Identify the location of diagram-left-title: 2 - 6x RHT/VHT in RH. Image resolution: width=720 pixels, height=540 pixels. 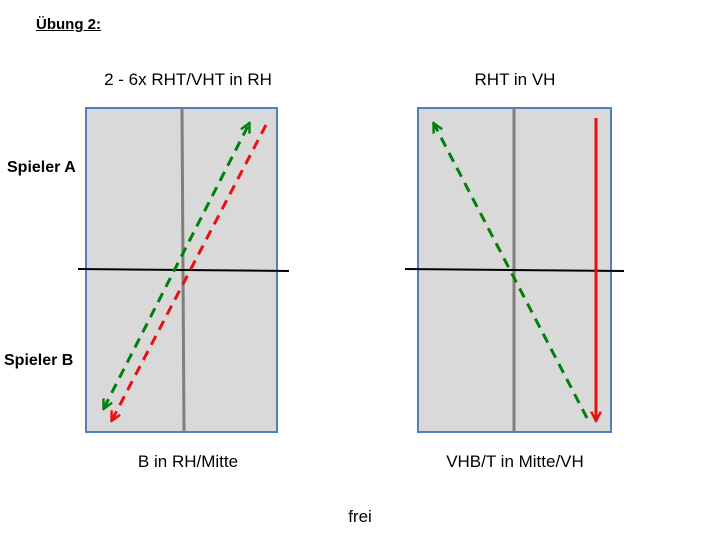
(188, 79).